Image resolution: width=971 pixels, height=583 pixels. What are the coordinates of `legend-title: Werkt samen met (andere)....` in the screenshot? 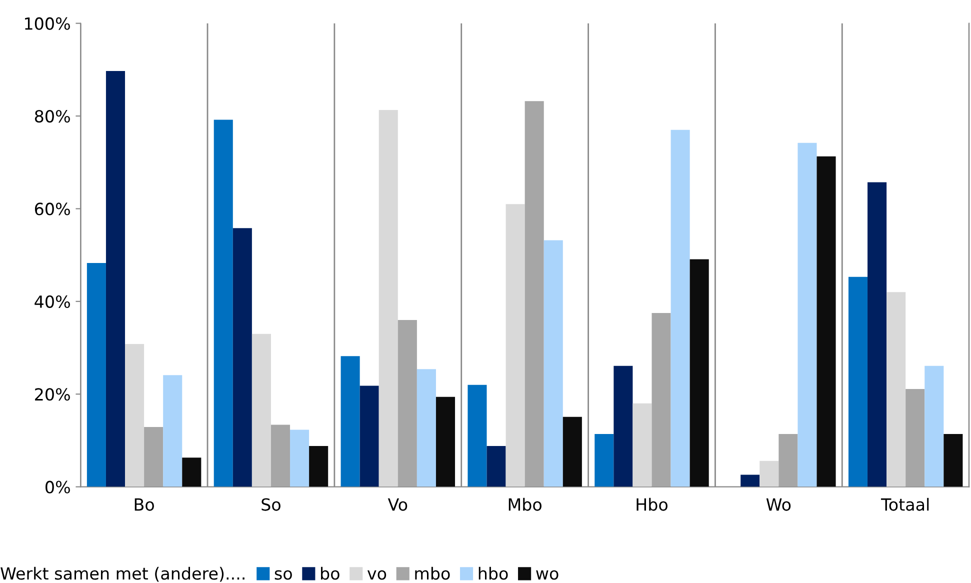 It's located at (122, 574).